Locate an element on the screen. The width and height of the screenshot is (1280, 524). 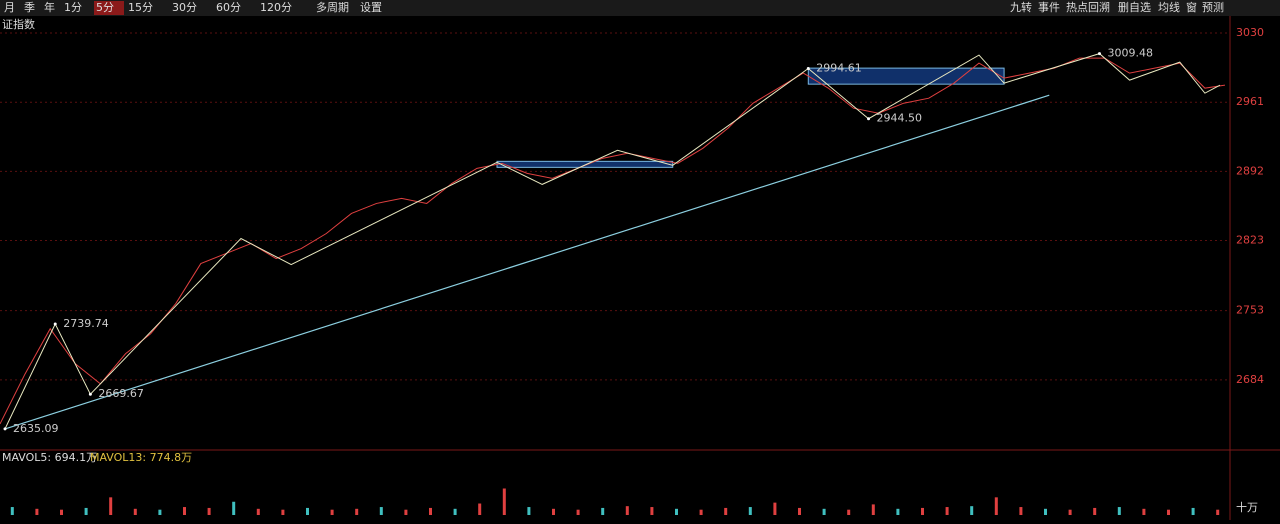
toolbar-button: 季 is located at coordinates (29, 7).